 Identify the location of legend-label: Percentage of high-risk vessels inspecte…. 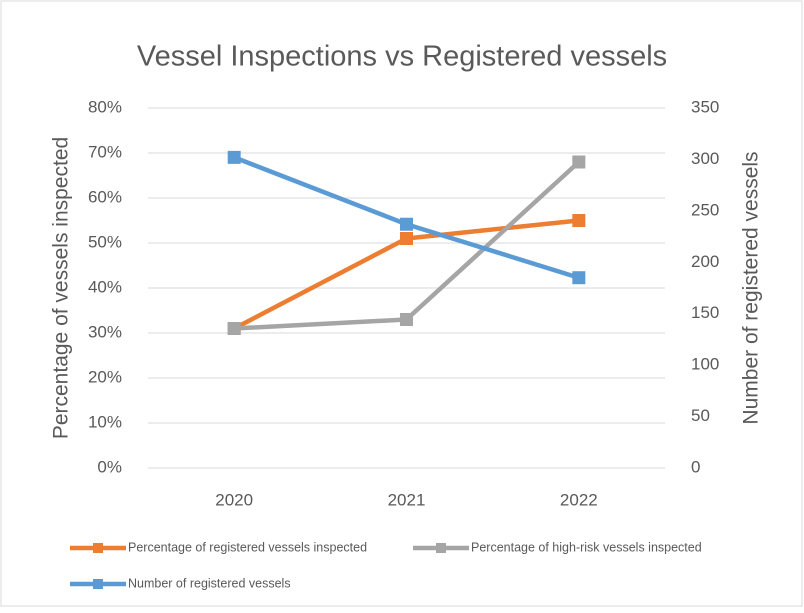
(586, 547).